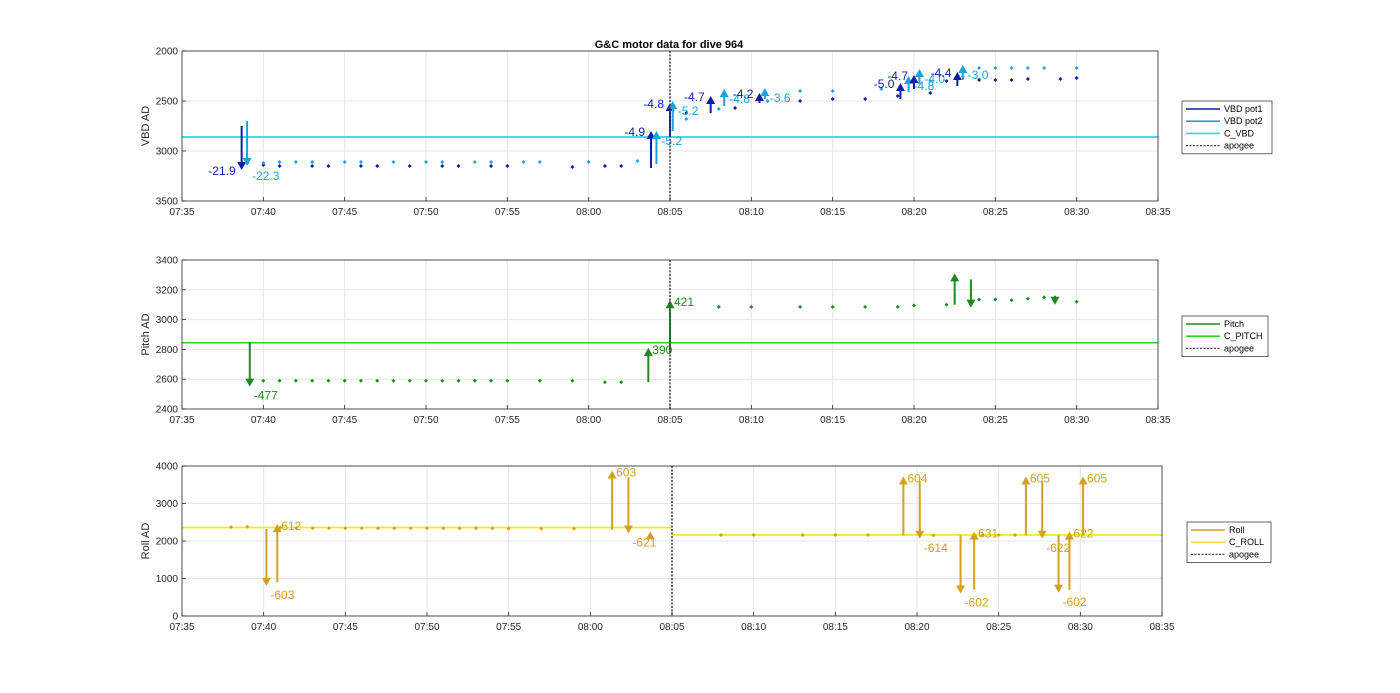 This screenshot has width=1400, height=693. I want to click on y-tick-label: 3000, so click(167, 504).